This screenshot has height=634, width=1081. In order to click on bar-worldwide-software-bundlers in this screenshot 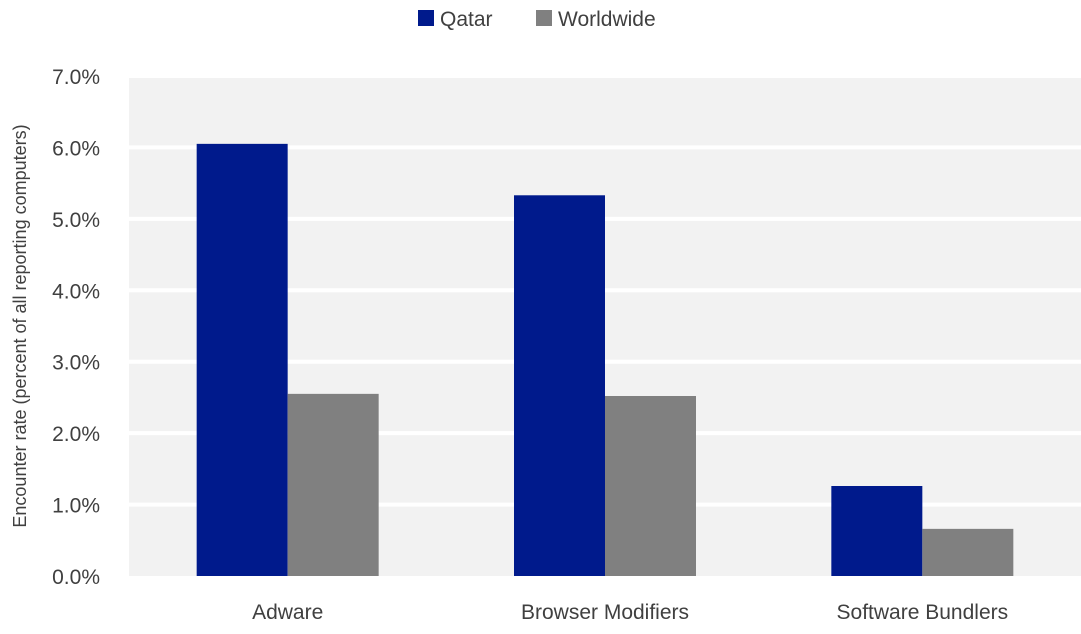, I will do `click(968, 552)`.